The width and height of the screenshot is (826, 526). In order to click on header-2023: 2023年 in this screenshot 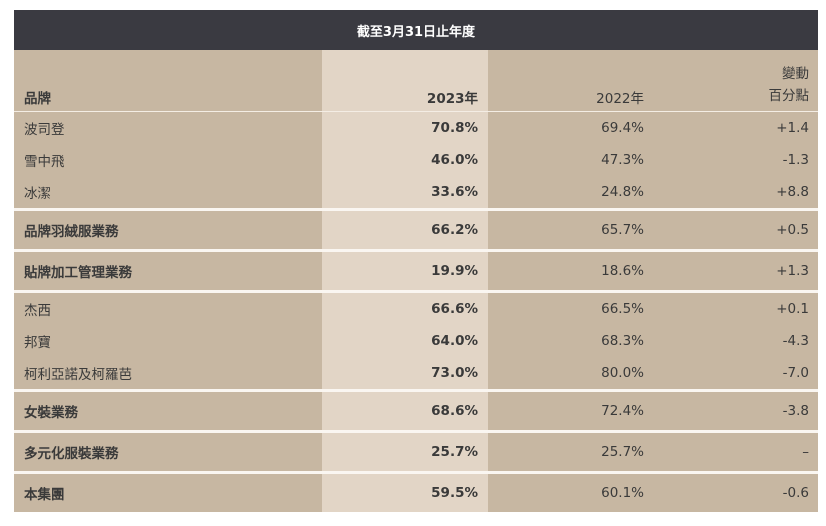, I will do `click(452, 99)`.